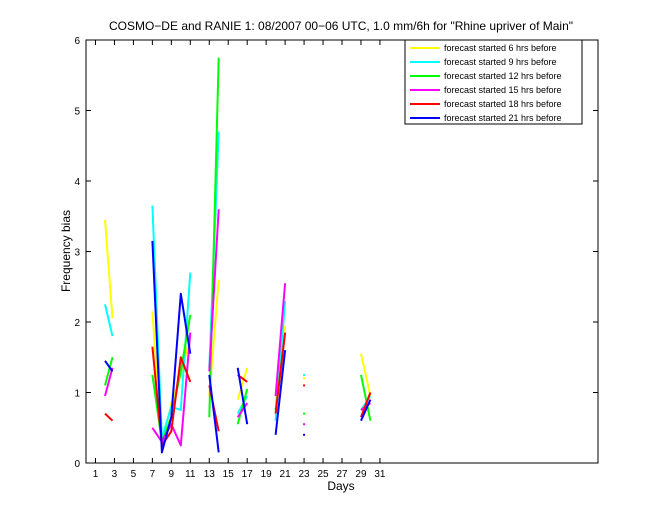  I want to click on x-tick-label: 29, so click(361, 474).